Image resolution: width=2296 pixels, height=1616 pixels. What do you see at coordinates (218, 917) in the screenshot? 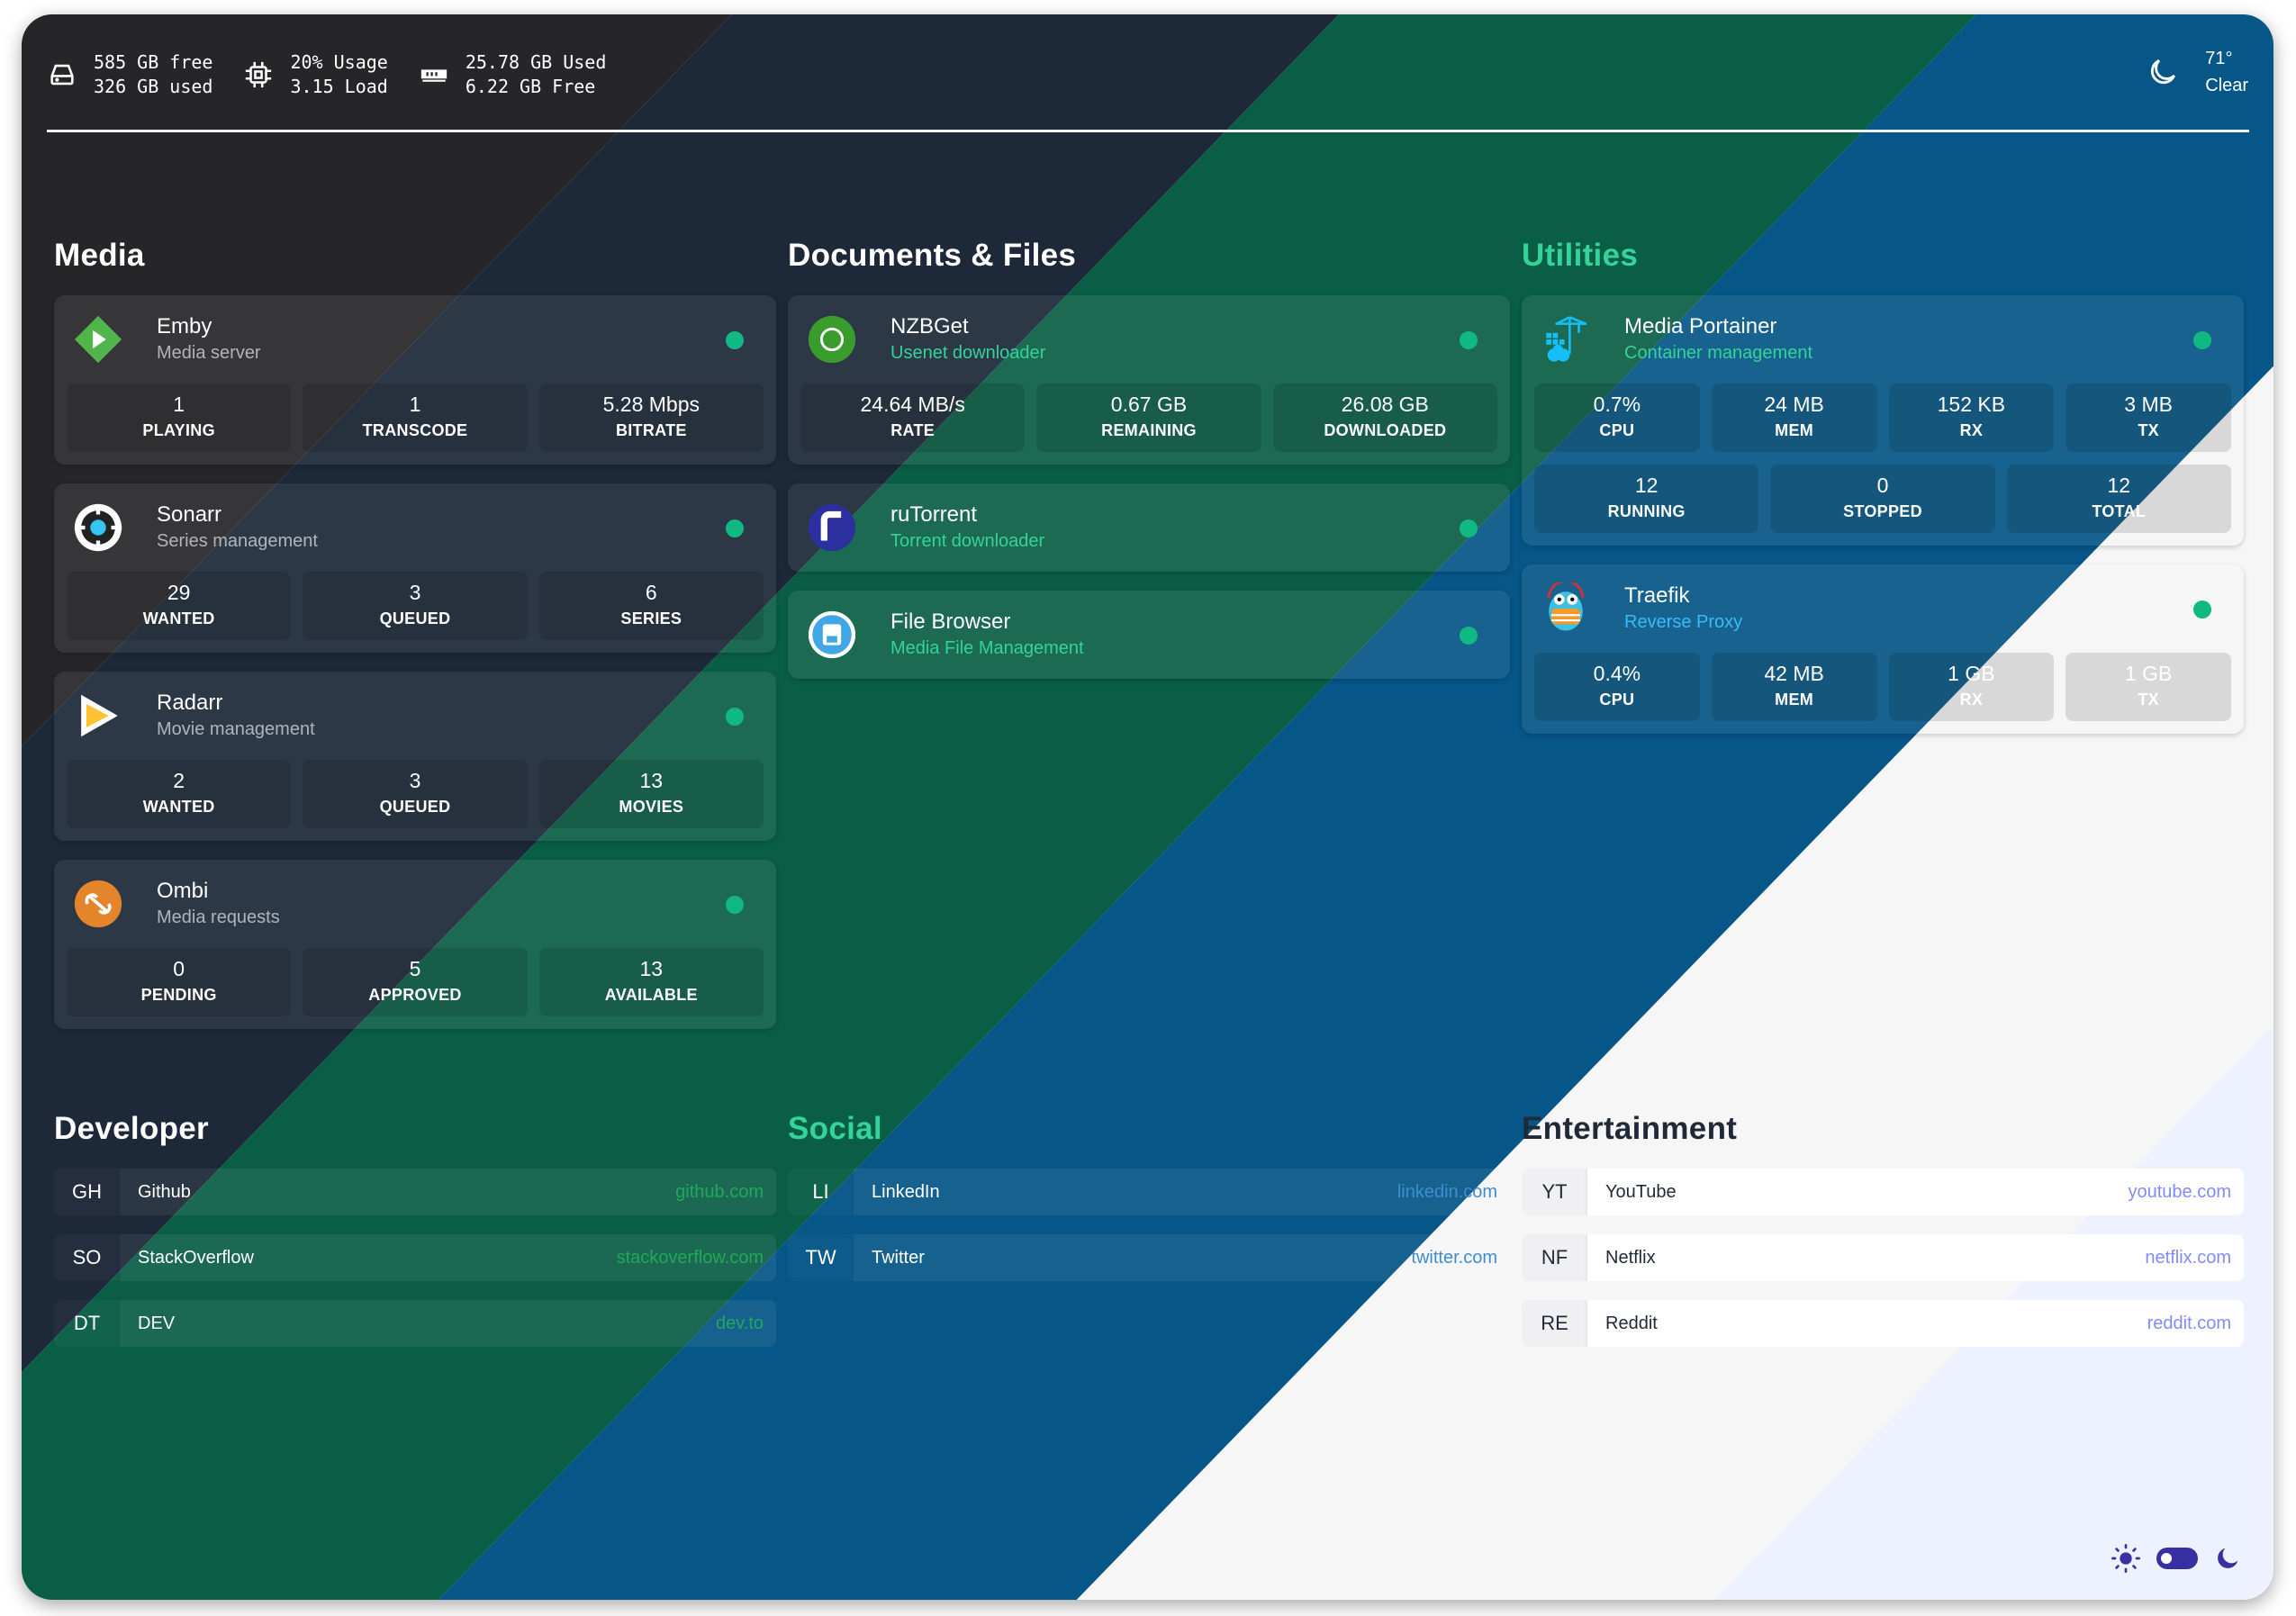
I see `service-subtitle: Media requests` at bounding box center [218, 917].